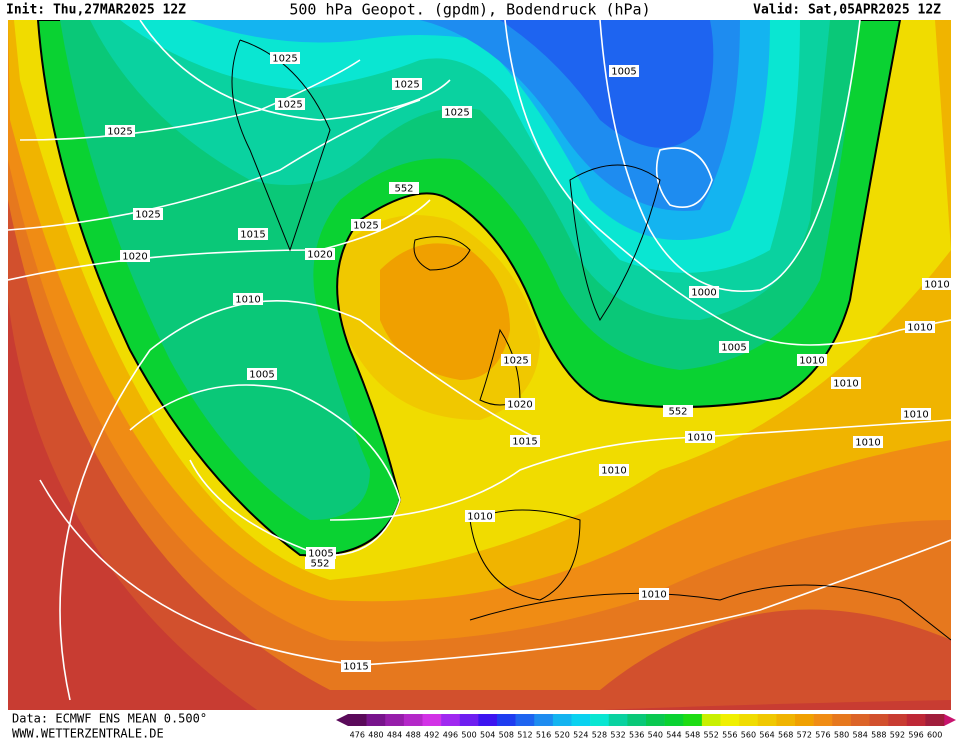  Describe the element at coordinates (915, 735) in the screenshot. I see `scale-label: 596` at that location.